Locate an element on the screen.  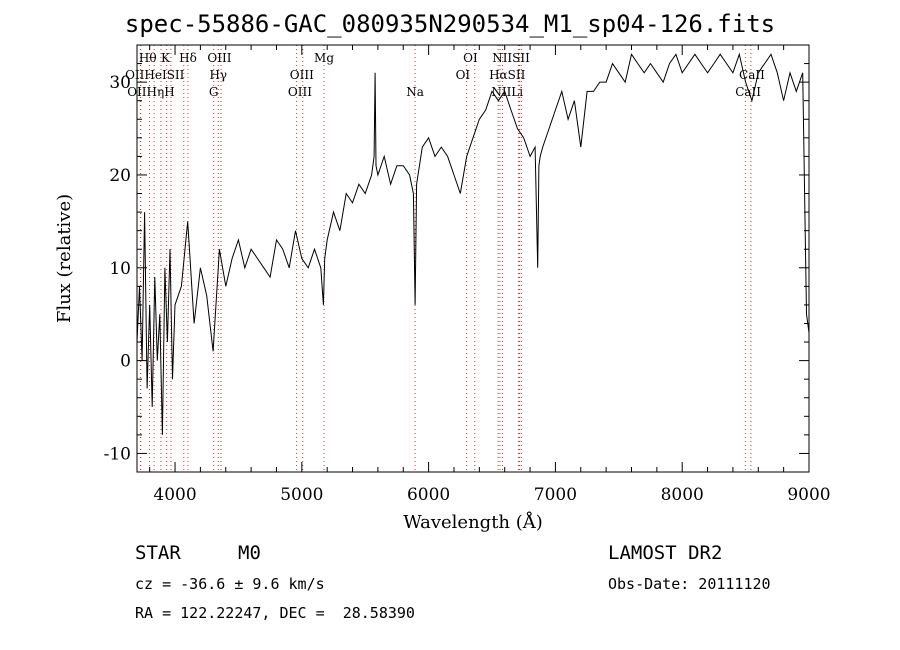
x-tick-label-4: 8000 is located at coordinates (682, 495).